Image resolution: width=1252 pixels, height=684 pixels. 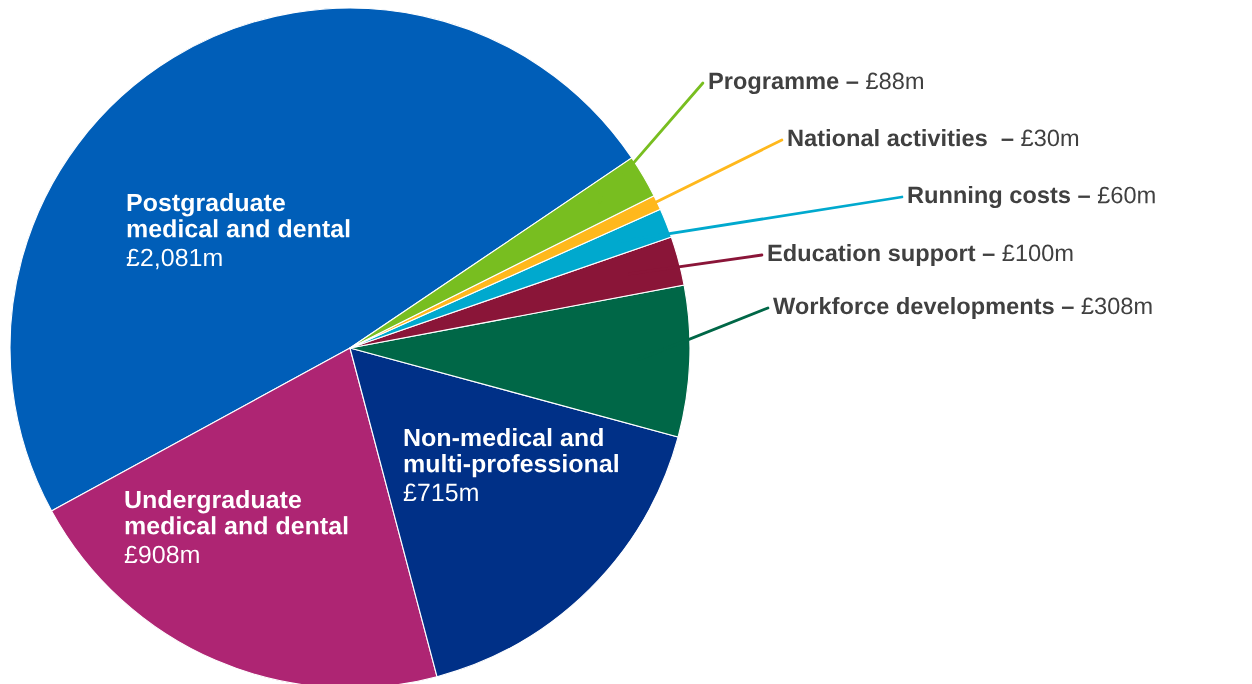 What do you see at coordinates (923, 307) in the screenshot?
I see `slice-label: Workforce developments –` at bounding box center [923, 307].